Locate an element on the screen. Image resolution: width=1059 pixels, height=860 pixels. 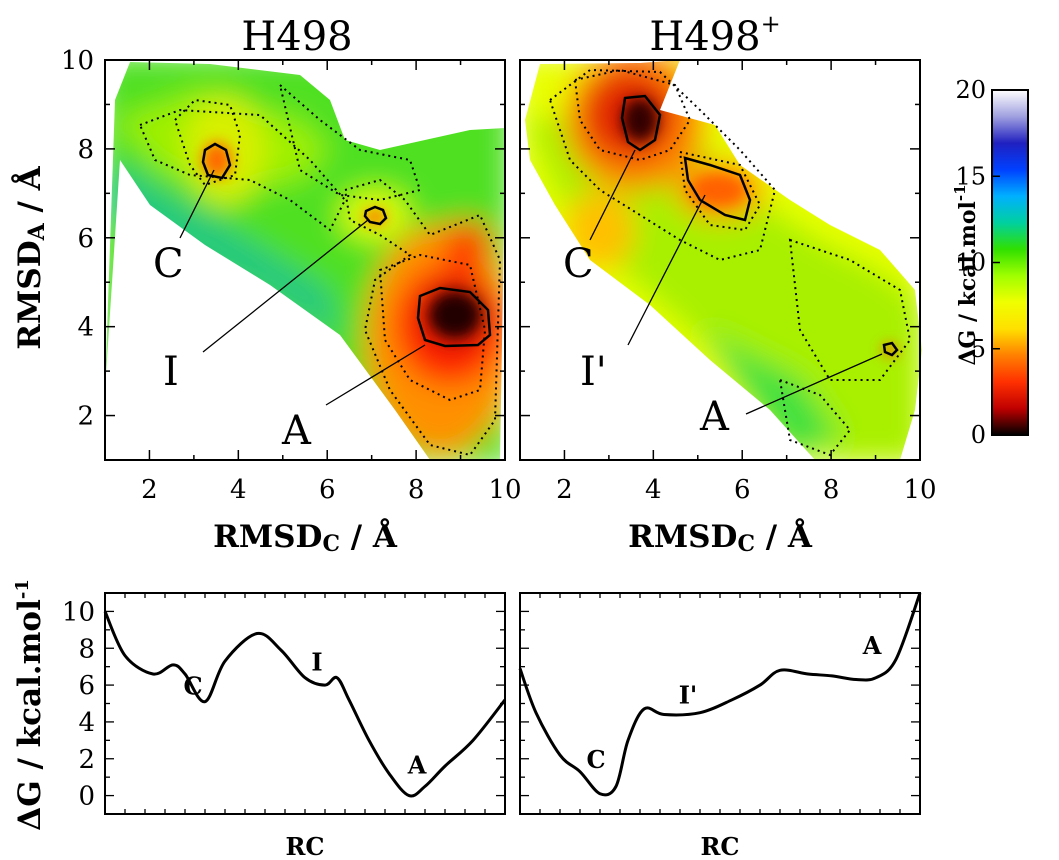
curve-annotation: I is located at coordinates (316, 661).